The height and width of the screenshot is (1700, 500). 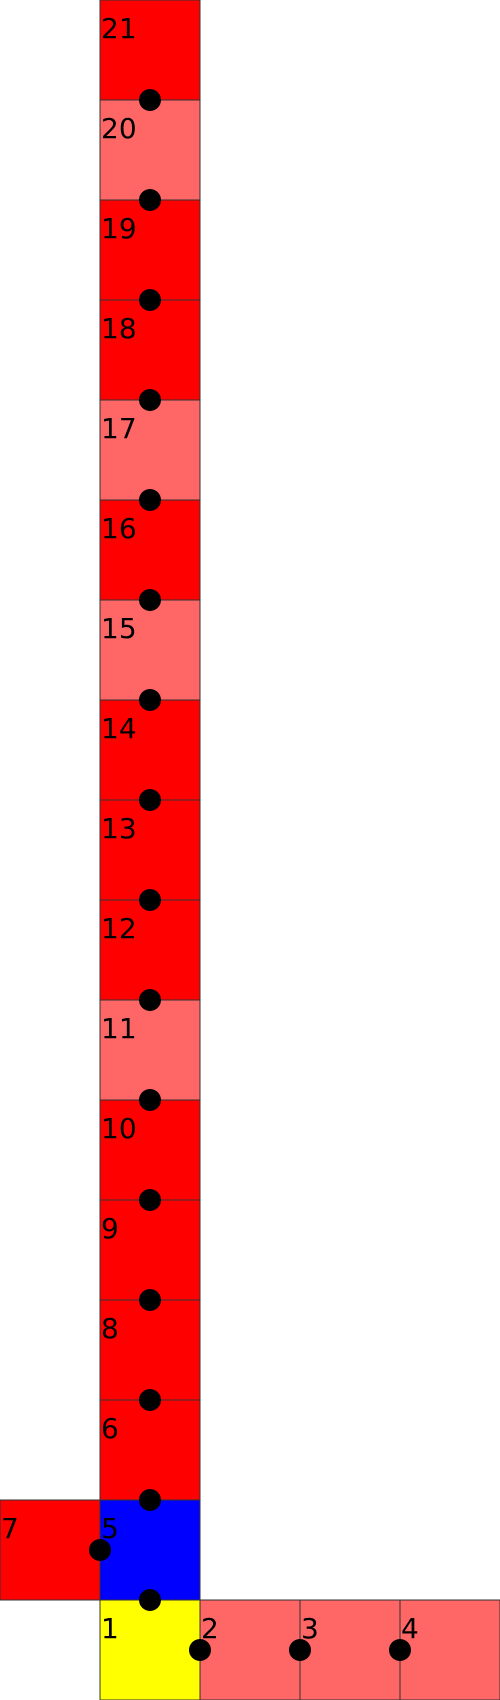 I want to click on cell-label-15: 15, so click(x=119, y=628).